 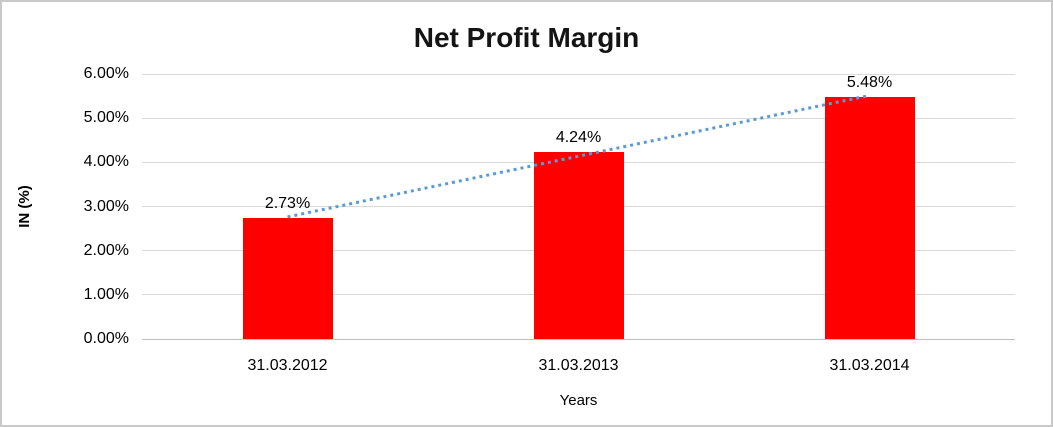 I want to click on x-axis-line, so click(x=578, y=339).